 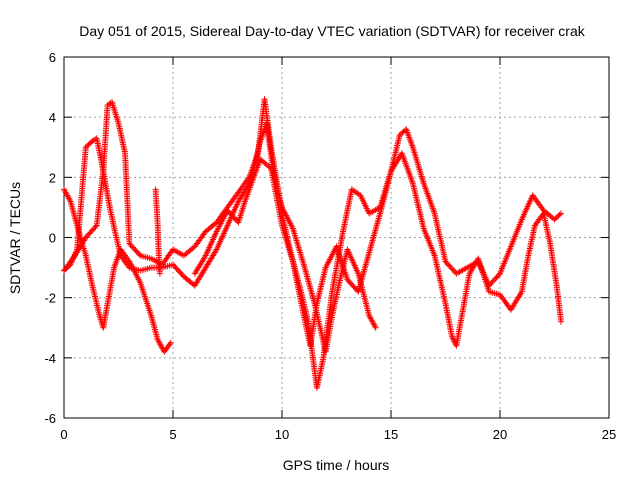 What do you see at coordinates (282, 434) in the screenshot?
I see `x-tick-label: 10` at bounding box center [282, 434].